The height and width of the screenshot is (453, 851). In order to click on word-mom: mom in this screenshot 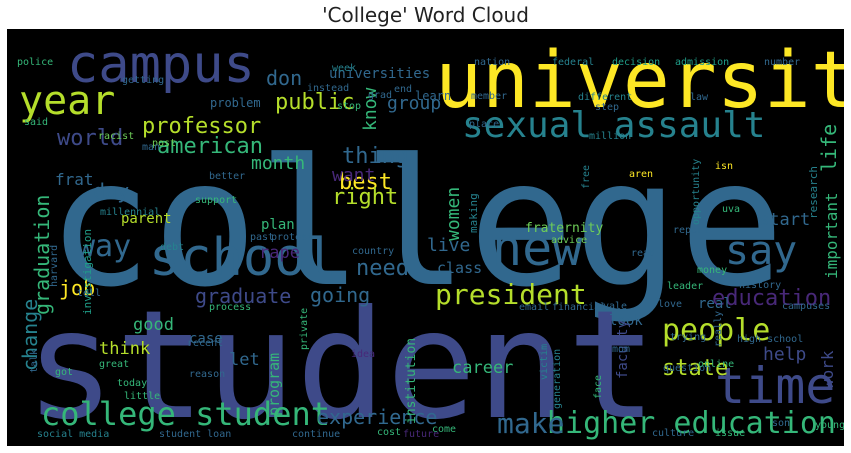, I will do `click(621, 349)`.